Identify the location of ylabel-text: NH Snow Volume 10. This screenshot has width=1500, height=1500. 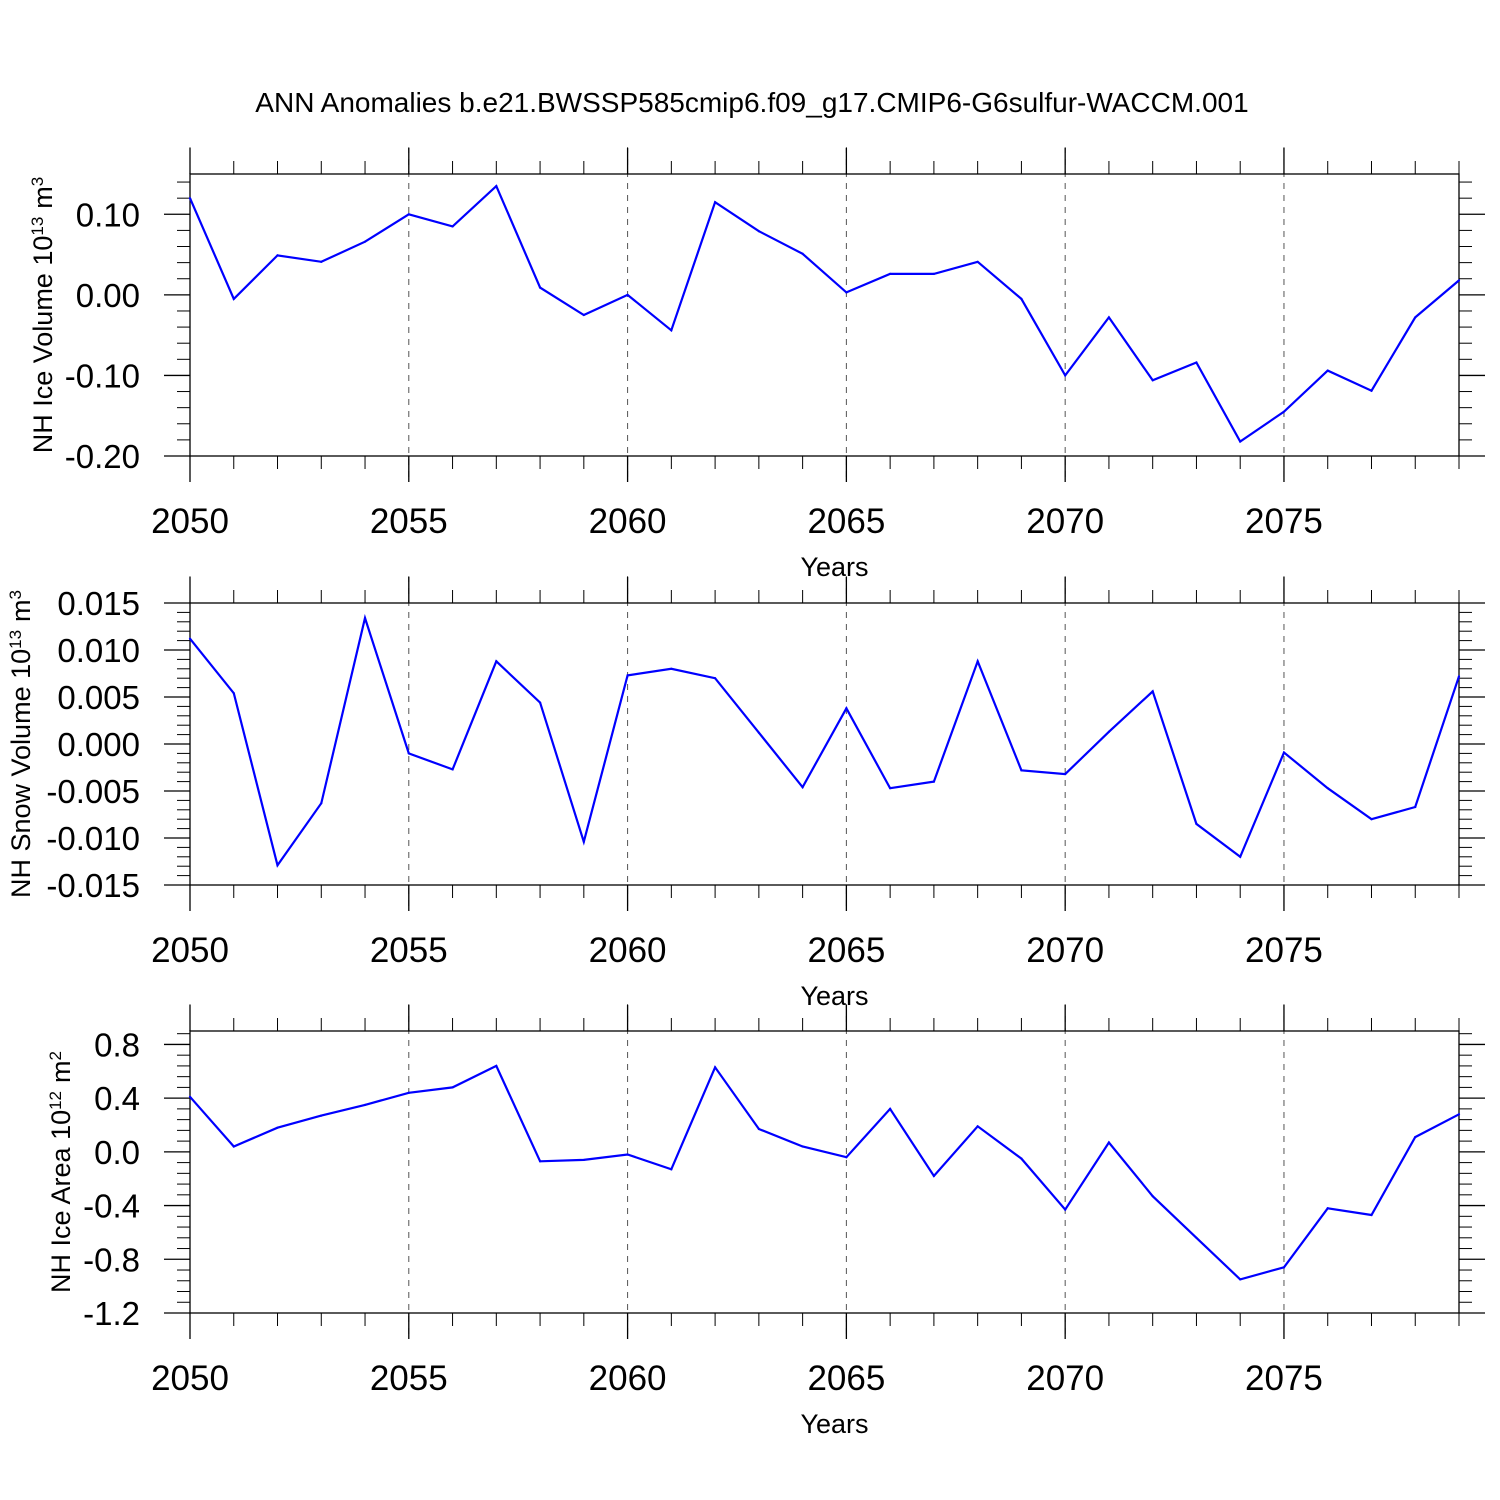
(21, 773).